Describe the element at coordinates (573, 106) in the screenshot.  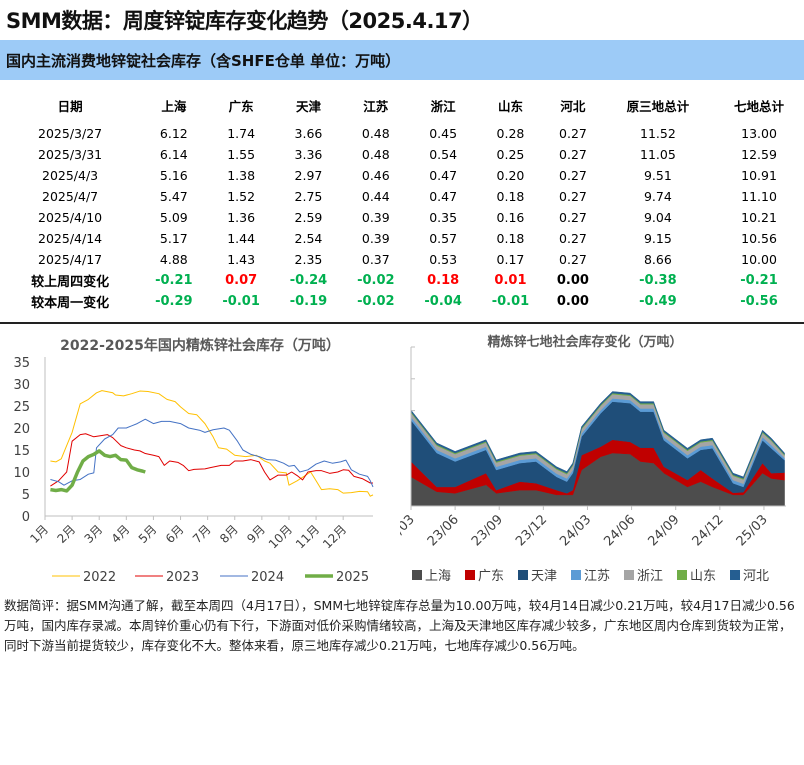
I see `column-header: 河北` at that location.